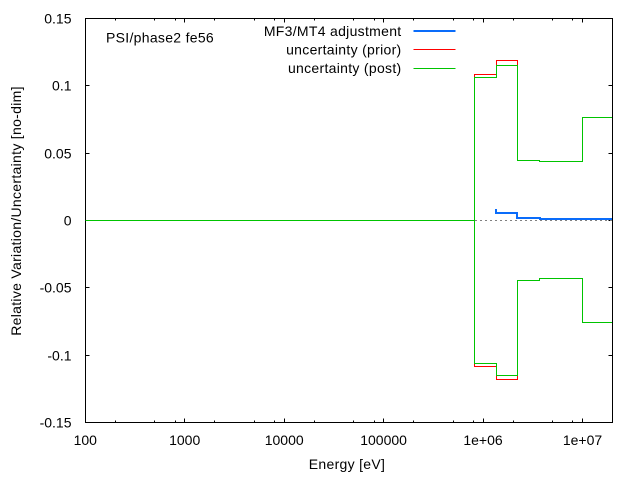 Image resolution: width=640 pixels, height=480 pixels. I want to click on svg-text: uncertainty (post), so click(345, 68).